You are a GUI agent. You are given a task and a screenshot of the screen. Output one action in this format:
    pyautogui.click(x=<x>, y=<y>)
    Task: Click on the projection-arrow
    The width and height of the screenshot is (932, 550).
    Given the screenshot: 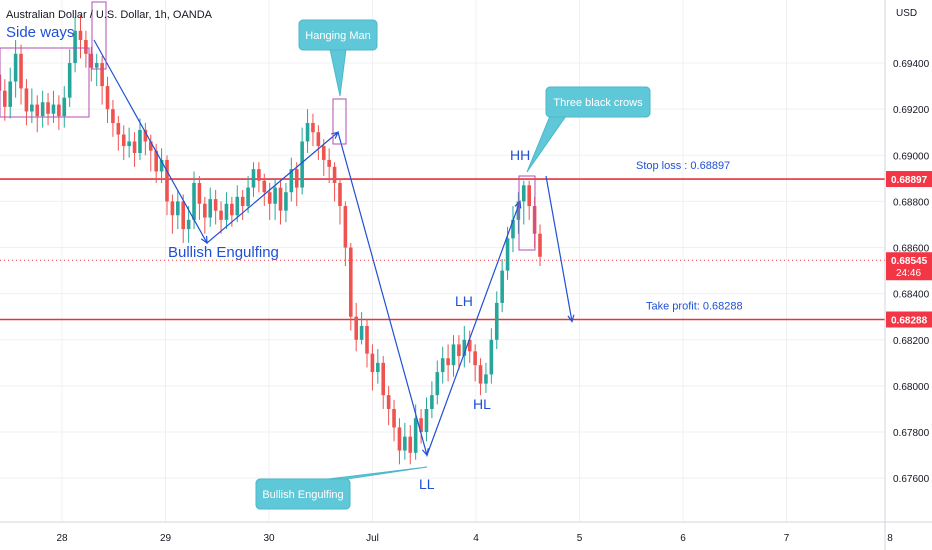 What is the action you would take?
    pyautogui.click(x=559, y=248)
    